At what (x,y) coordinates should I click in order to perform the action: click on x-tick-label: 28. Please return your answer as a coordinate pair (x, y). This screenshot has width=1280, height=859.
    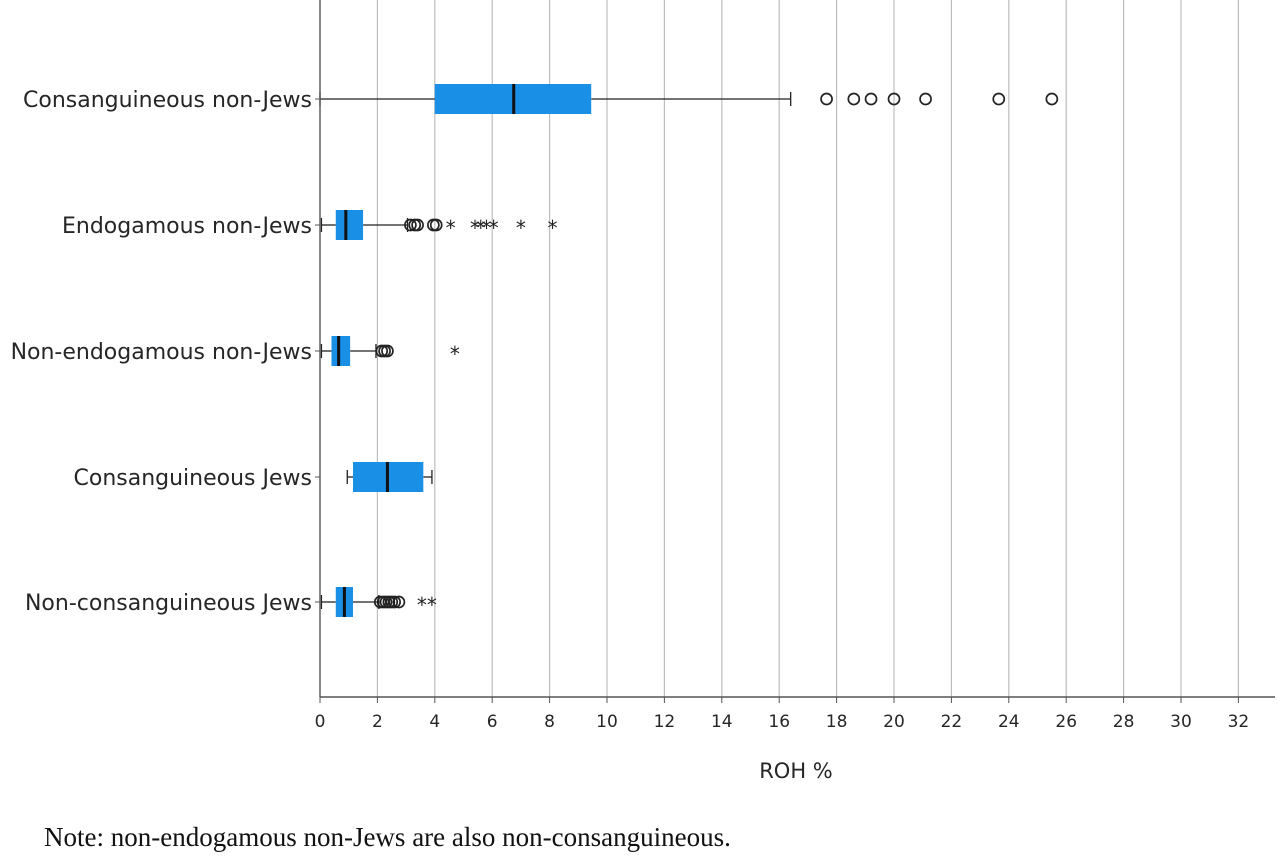
    Looking at the image, I should click on (1124, 722).